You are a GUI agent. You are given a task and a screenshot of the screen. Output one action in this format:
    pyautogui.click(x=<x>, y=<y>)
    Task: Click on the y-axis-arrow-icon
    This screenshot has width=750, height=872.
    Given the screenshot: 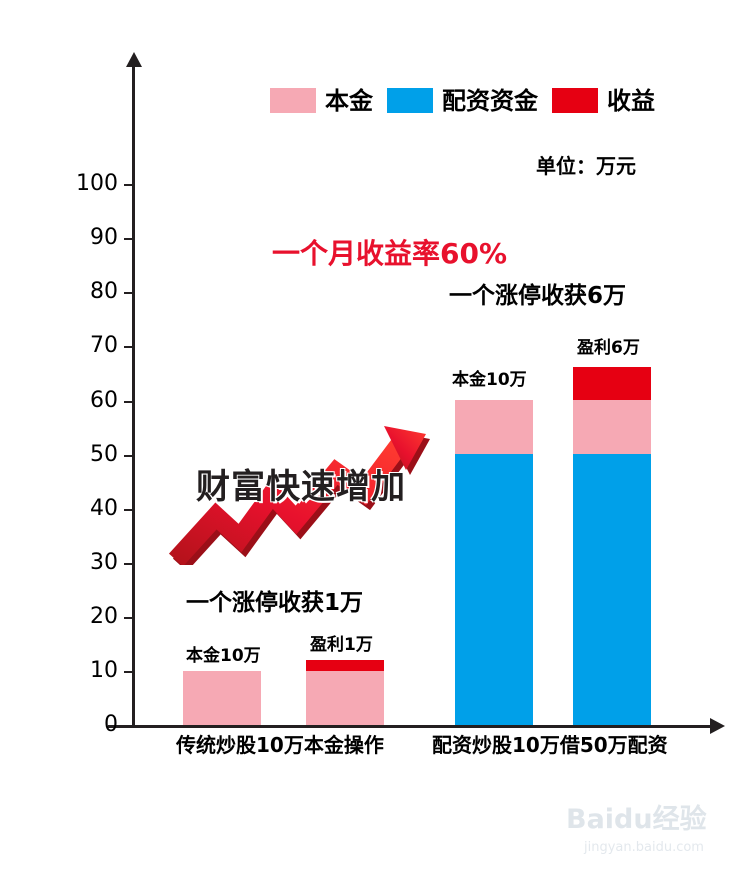 What is the action you would take?
    pyautogui.click(x=134, y=59)
    